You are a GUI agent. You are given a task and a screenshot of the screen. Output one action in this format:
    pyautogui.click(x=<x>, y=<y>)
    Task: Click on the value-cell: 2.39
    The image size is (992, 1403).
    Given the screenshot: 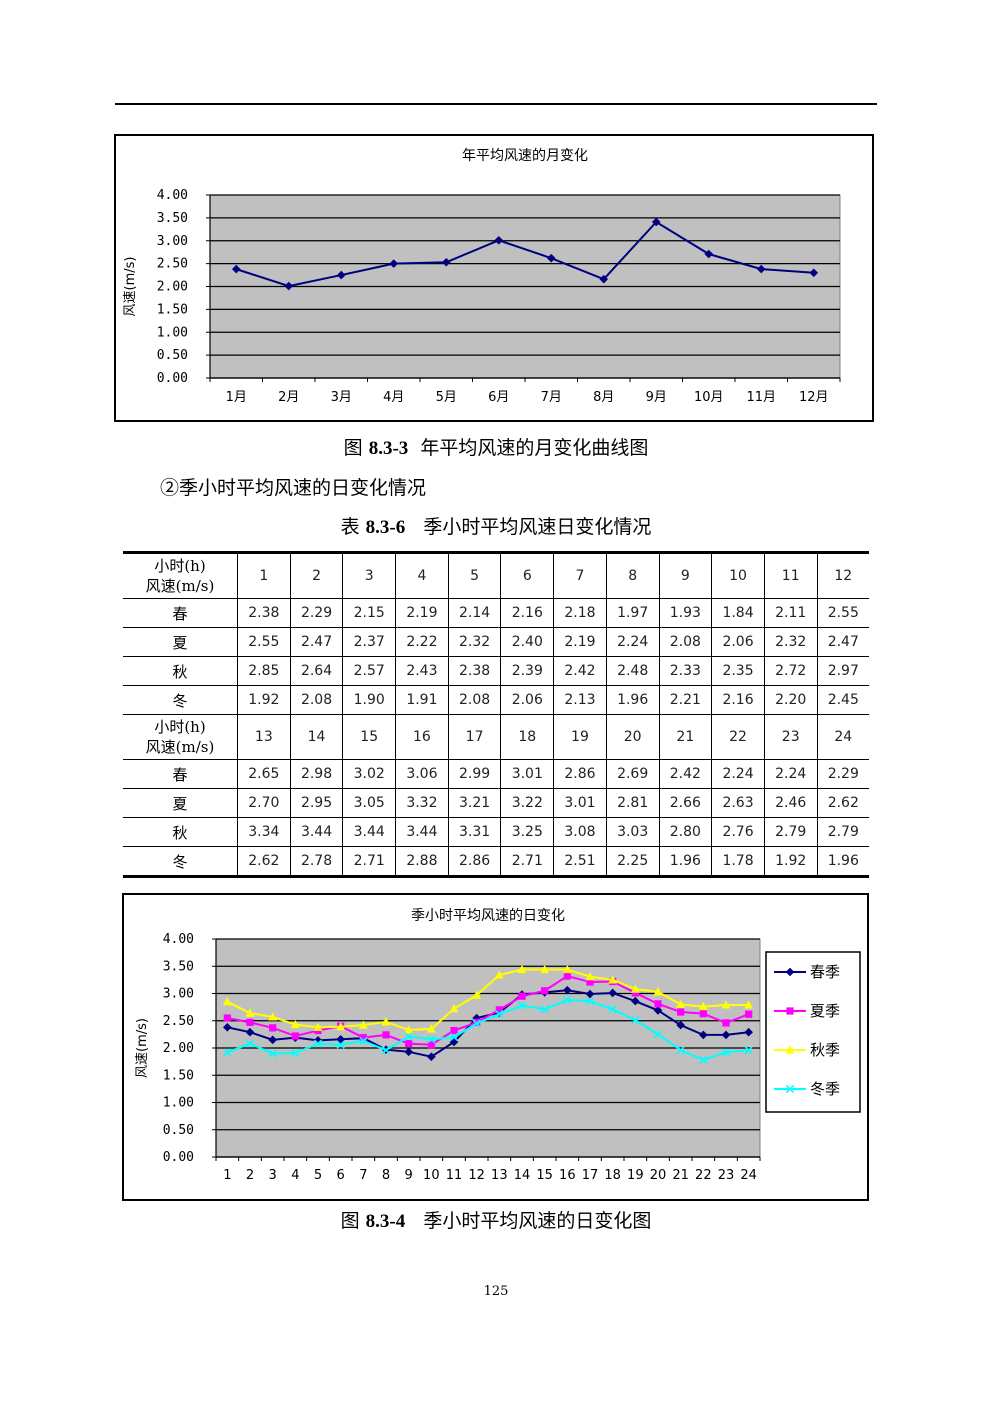 What is the action you would take?
    pyautogui.click(x=527, y=671)
    